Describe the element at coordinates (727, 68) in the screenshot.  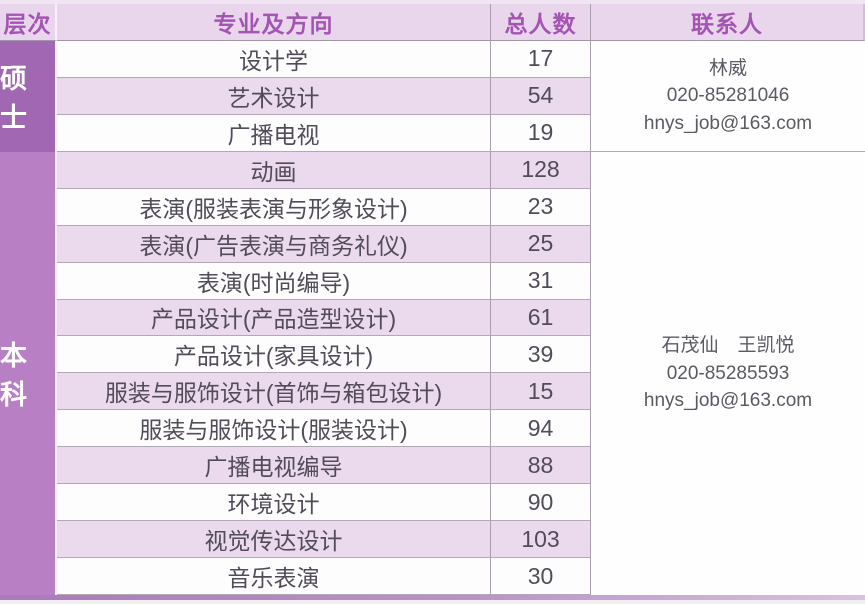
I see `contact-name: 林威` at that location.